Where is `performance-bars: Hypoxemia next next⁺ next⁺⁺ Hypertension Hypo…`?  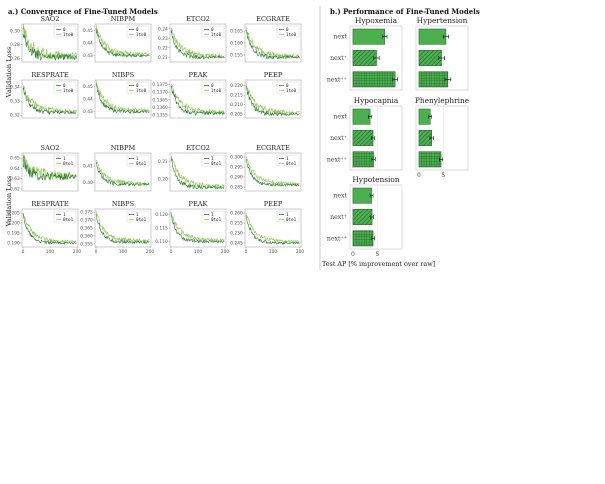
performance-bars: Hypoxemia next next⁺ next⁺⁺ Hypertension Hypo… is located at coordinates (395, 142).